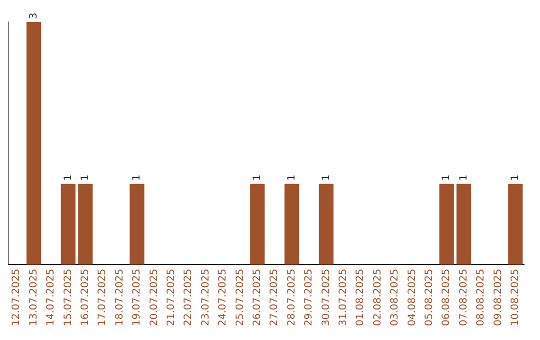  Describe the element at coordinates (34, 15) in the screenshot. I see `data-label: 3` at that location.